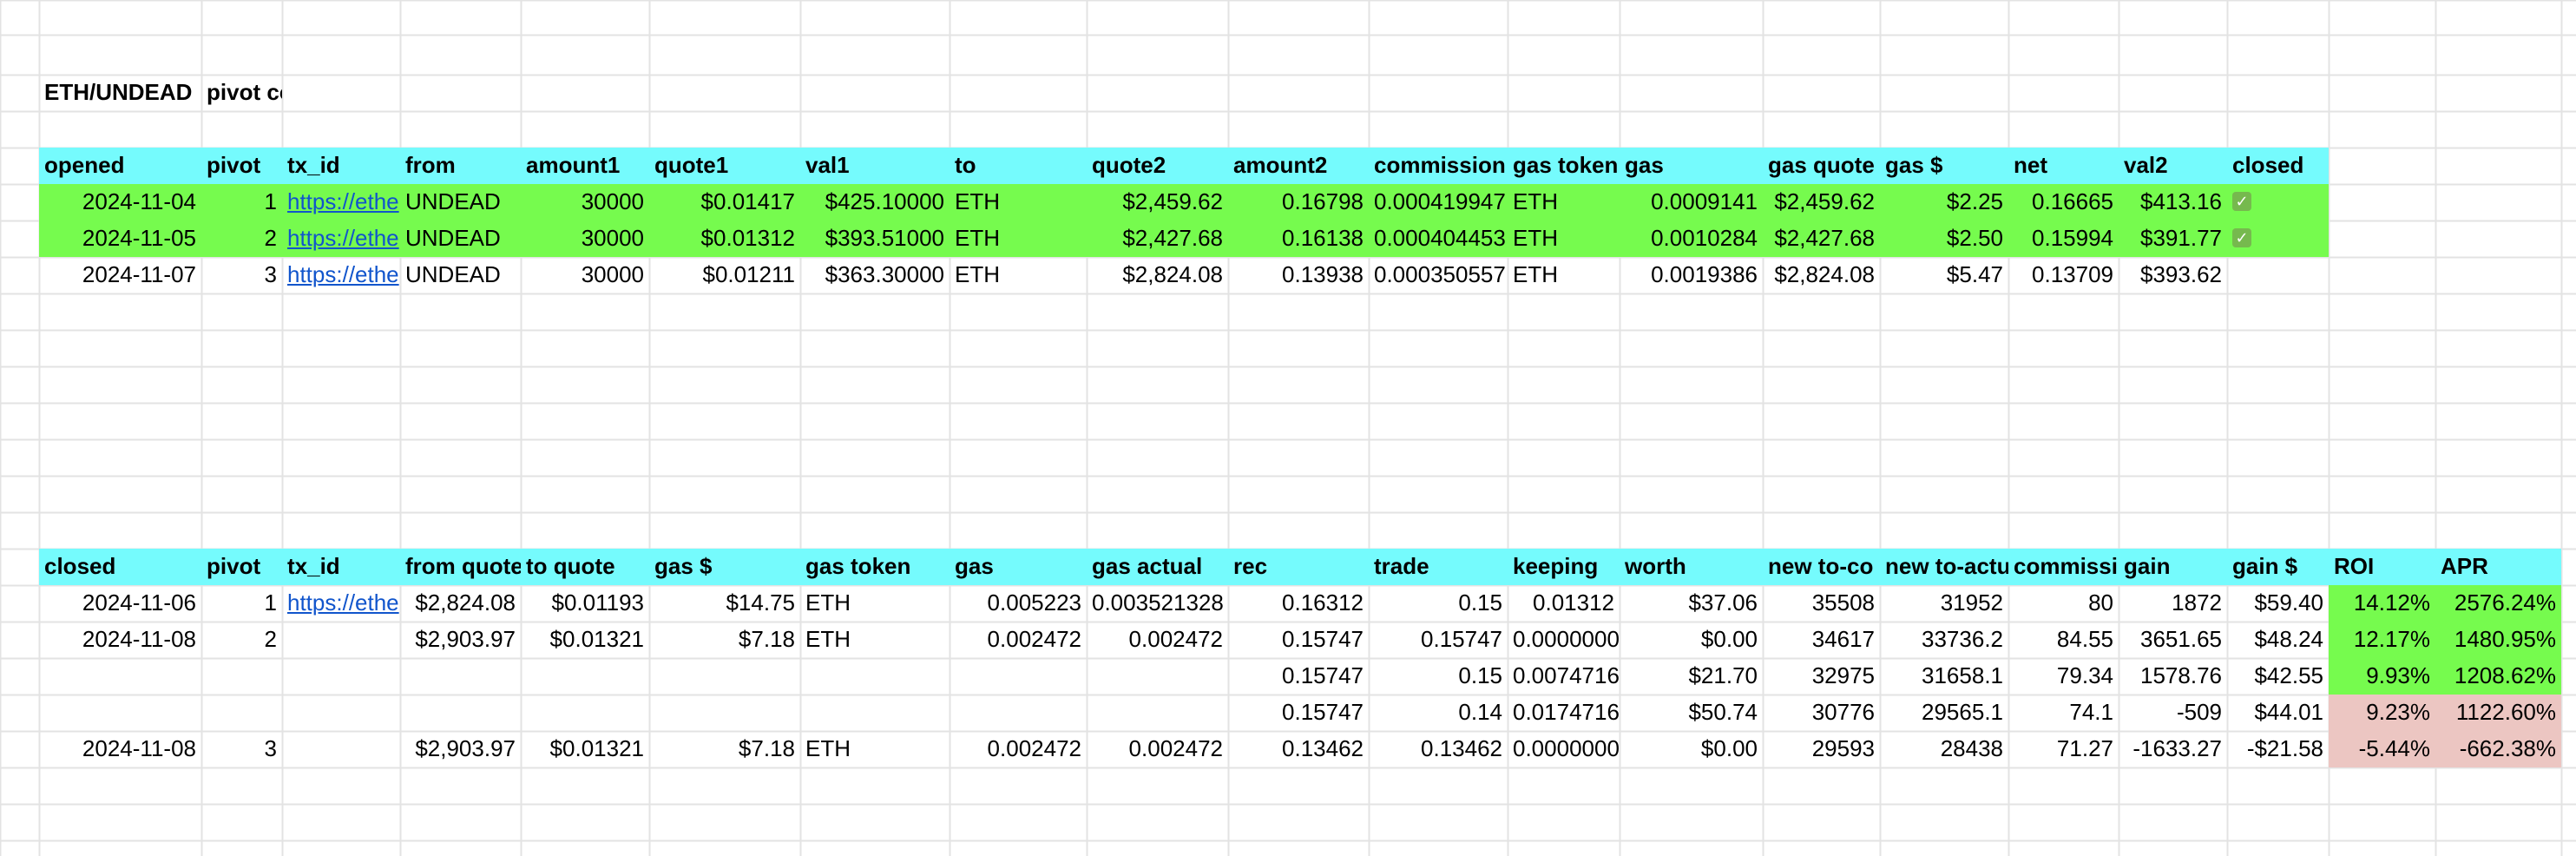 The width and height of the screenshot is (2576, 856). Describe the element at coordinates (1018, 166) in the screenshot. I see `header-to: to` at that location.